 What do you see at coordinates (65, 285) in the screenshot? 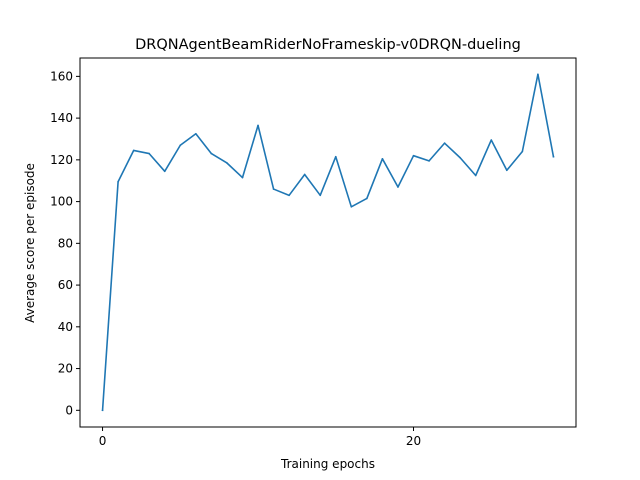
I see `y-tick-label: 60` at bounding box center [65, 285].